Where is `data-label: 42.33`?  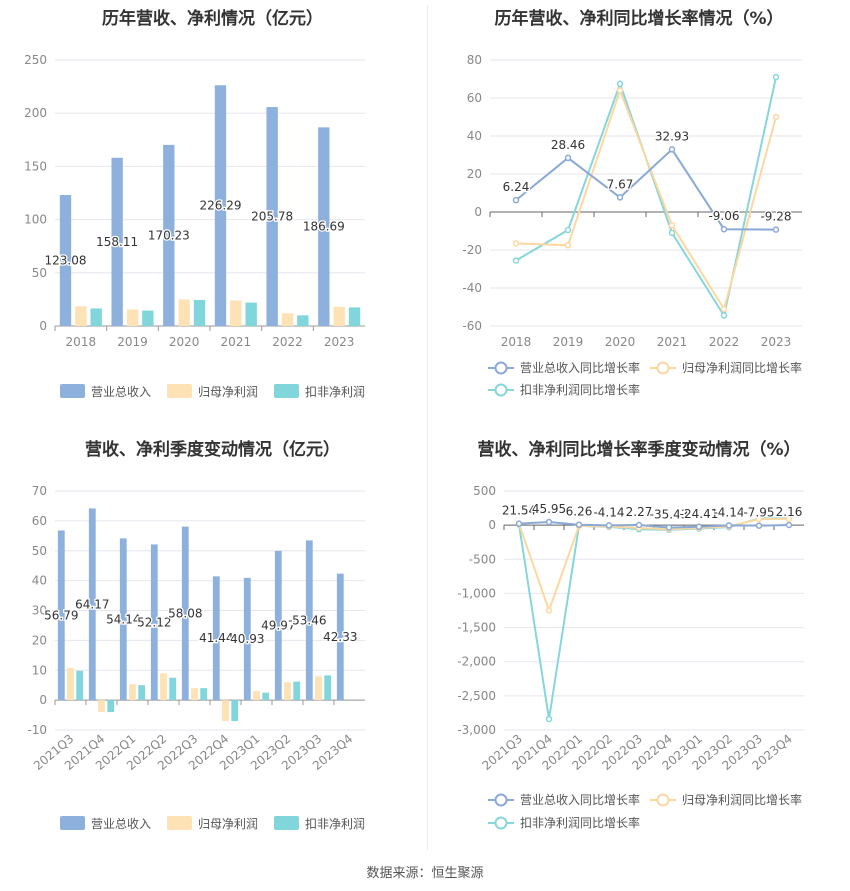 data-label: 42.33 is located at coordinates (340, 637).